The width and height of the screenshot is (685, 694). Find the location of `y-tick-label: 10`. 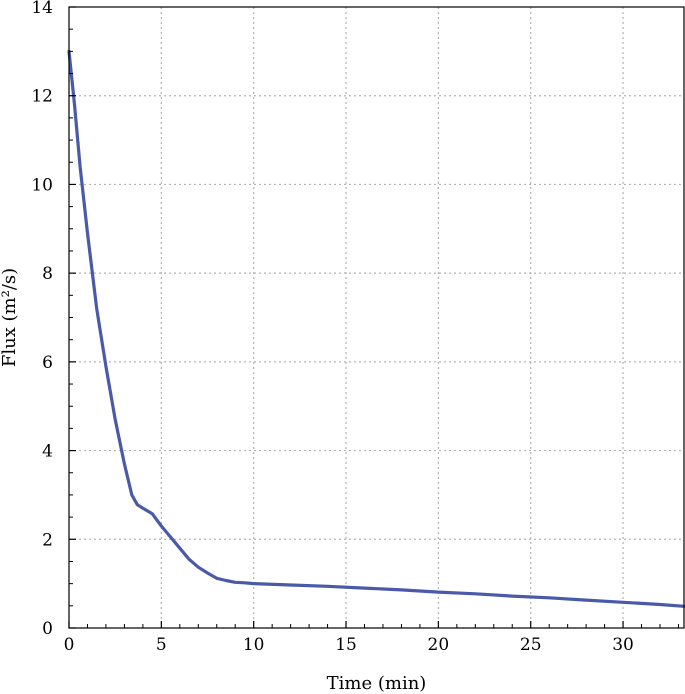

y-tick-label: 10 is located at coordinates (42, 185).